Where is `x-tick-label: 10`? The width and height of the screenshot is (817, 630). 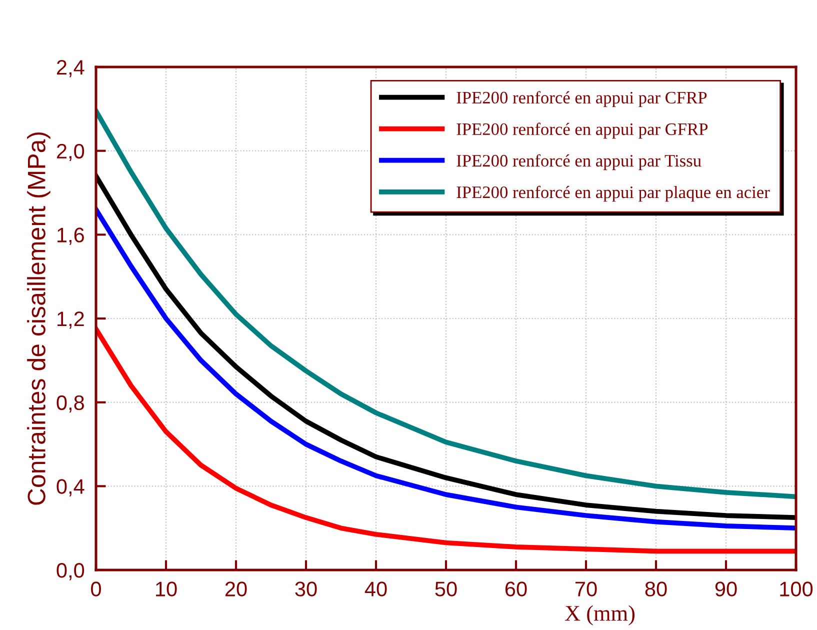 x-tick-label: 10 is located at coordinates (166, 589).